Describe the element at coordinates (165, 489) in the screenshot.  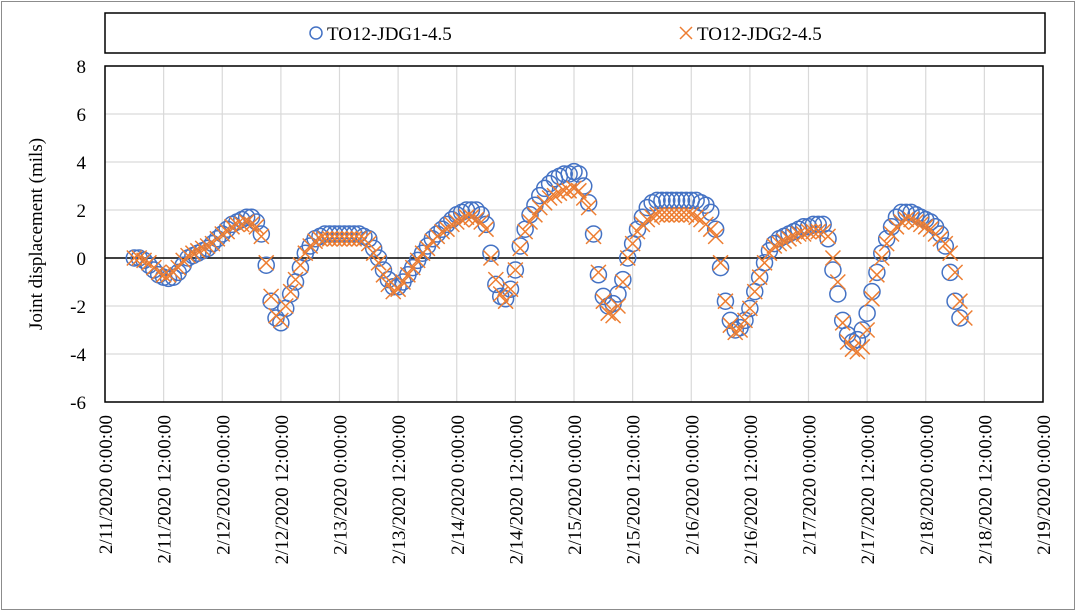
I see `x-tick-label: 2/11/2020 12:00:00` at that location.